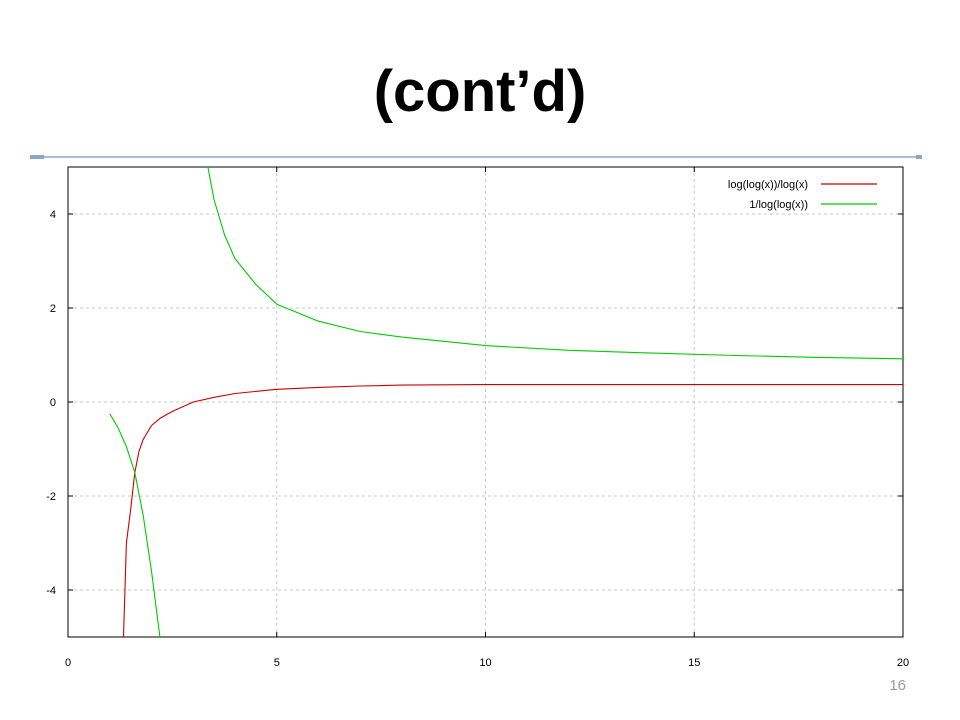  What do you see at coordinates (919, 157) in the screenshot?
I see `title-divider-right-cap` at bounding box center [919, 157].